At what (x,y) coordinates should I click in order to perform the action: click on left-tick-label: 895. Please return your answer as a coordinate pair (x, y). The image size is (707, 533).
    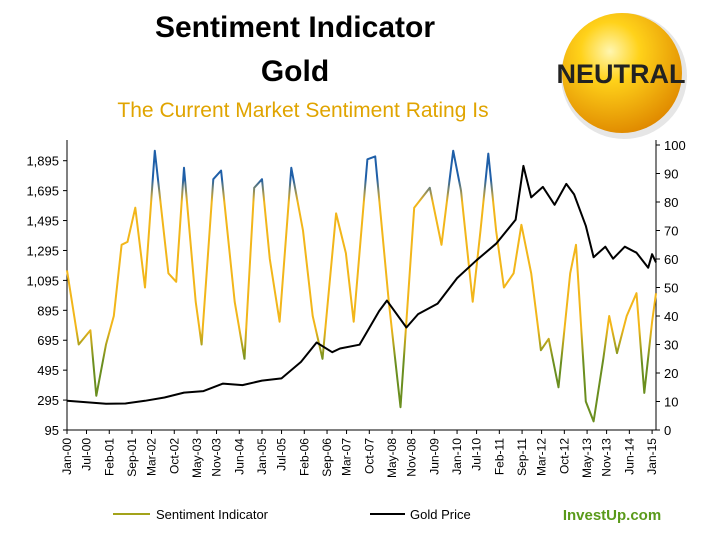
    Looking at the image, I should click on (48, 310).